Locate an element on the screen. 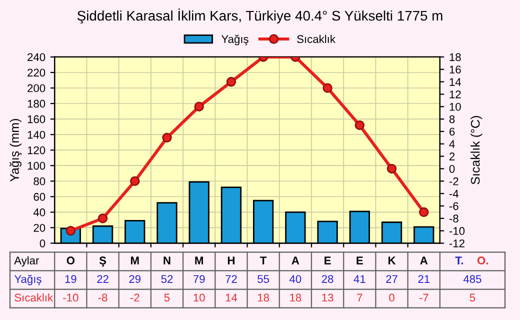 This screenshot has height=320, width=520. x-tick-label: H is located at coordinates (231, 260).